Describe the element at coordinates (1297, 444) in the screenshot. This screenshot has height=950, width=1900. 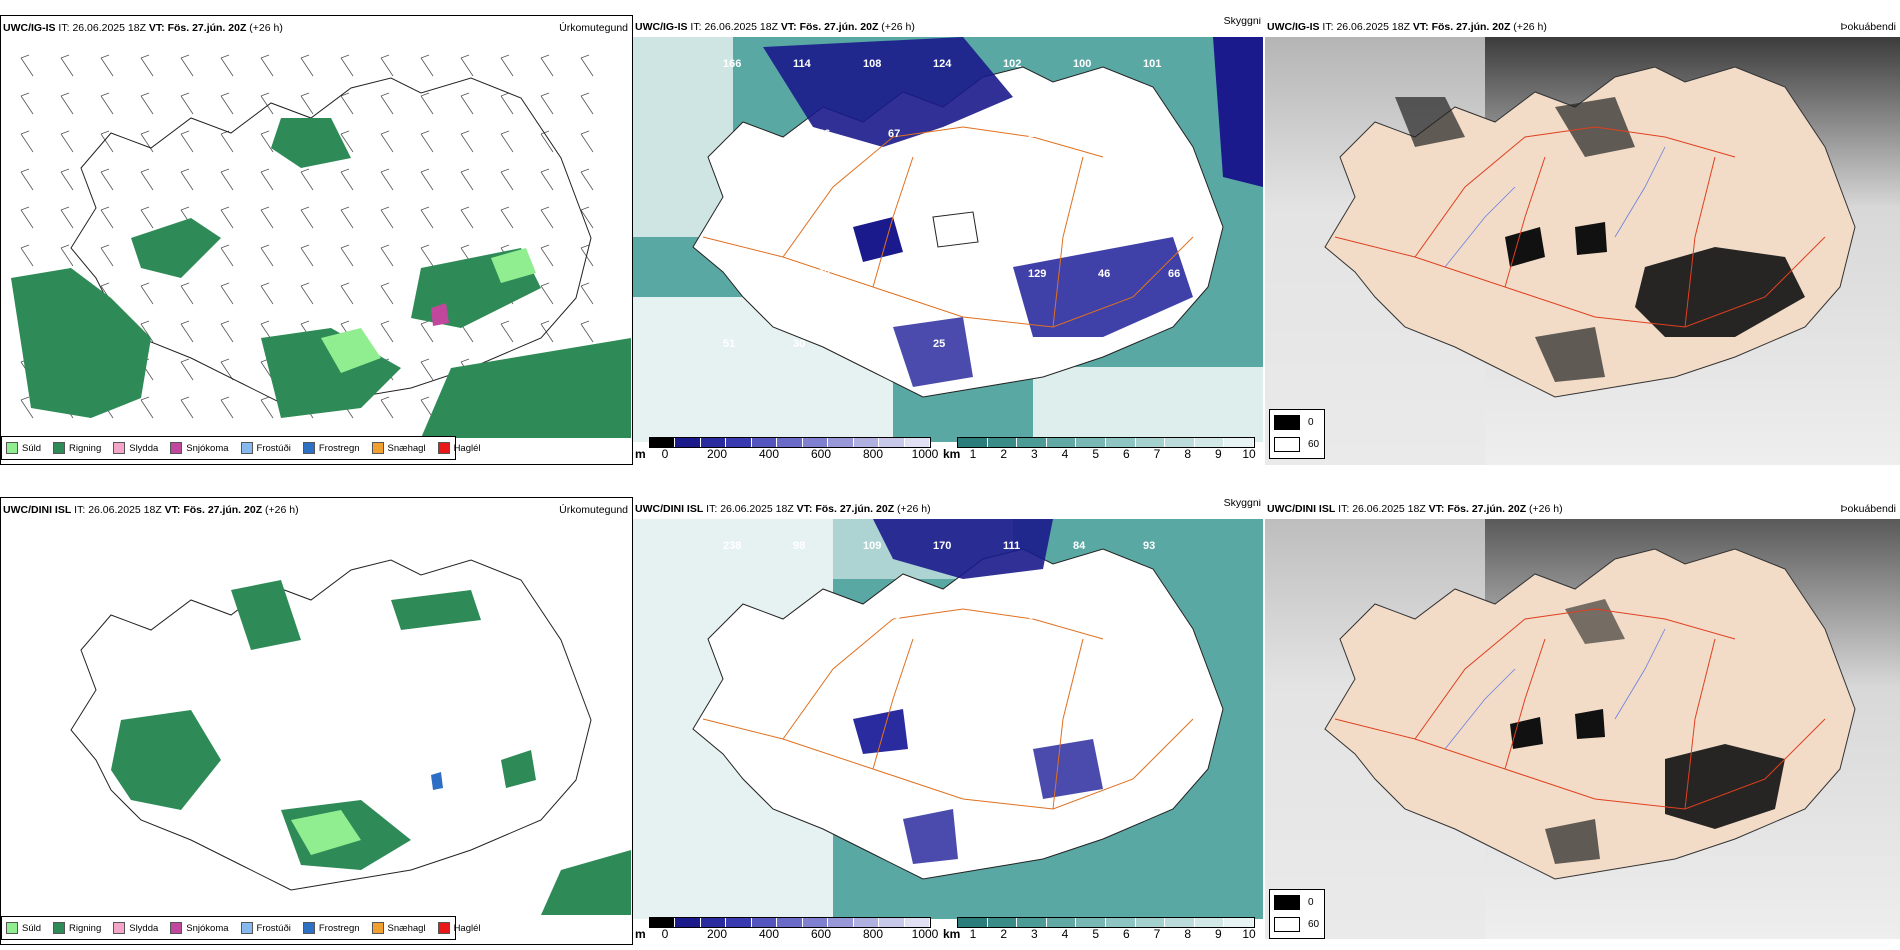
I see `fog-legend-item: 60` at that location.